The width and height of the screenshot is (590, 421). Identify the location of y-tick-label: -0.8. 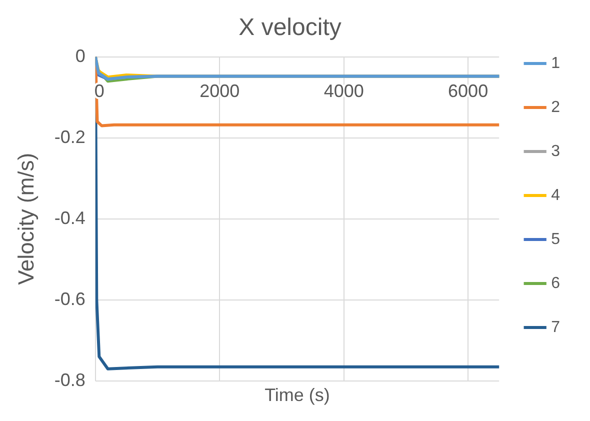
(70, 380).